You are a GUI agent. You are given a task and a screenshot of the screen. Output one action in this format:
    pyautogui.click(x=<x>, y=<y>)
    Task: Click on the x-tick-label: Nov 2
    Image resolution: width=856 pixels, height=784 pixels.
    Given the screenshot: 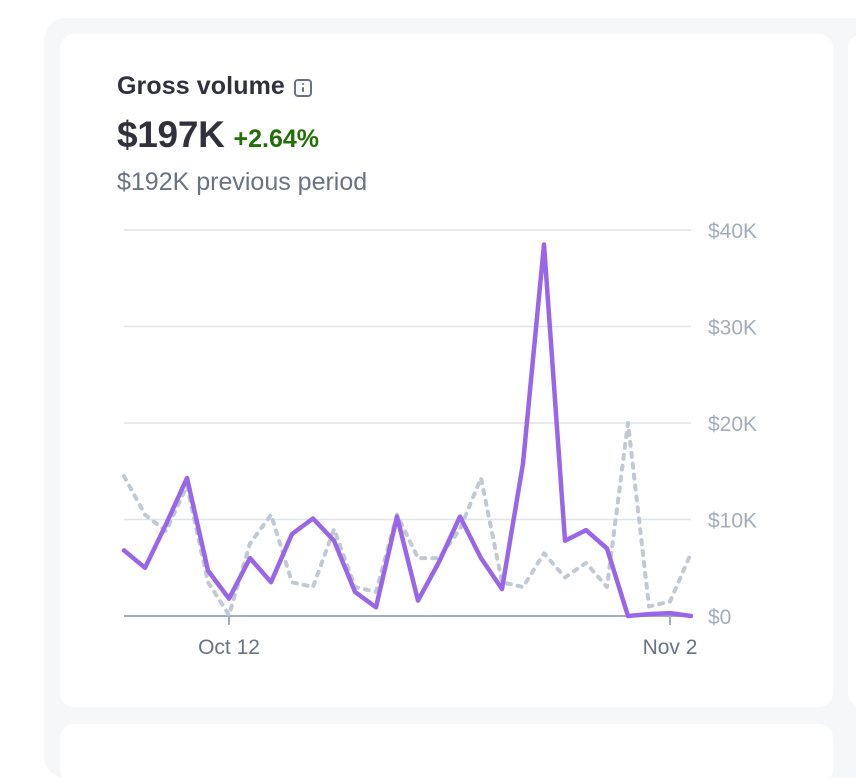 What is the action you would take?
    pyautogui.click(x=670, y=647)
    